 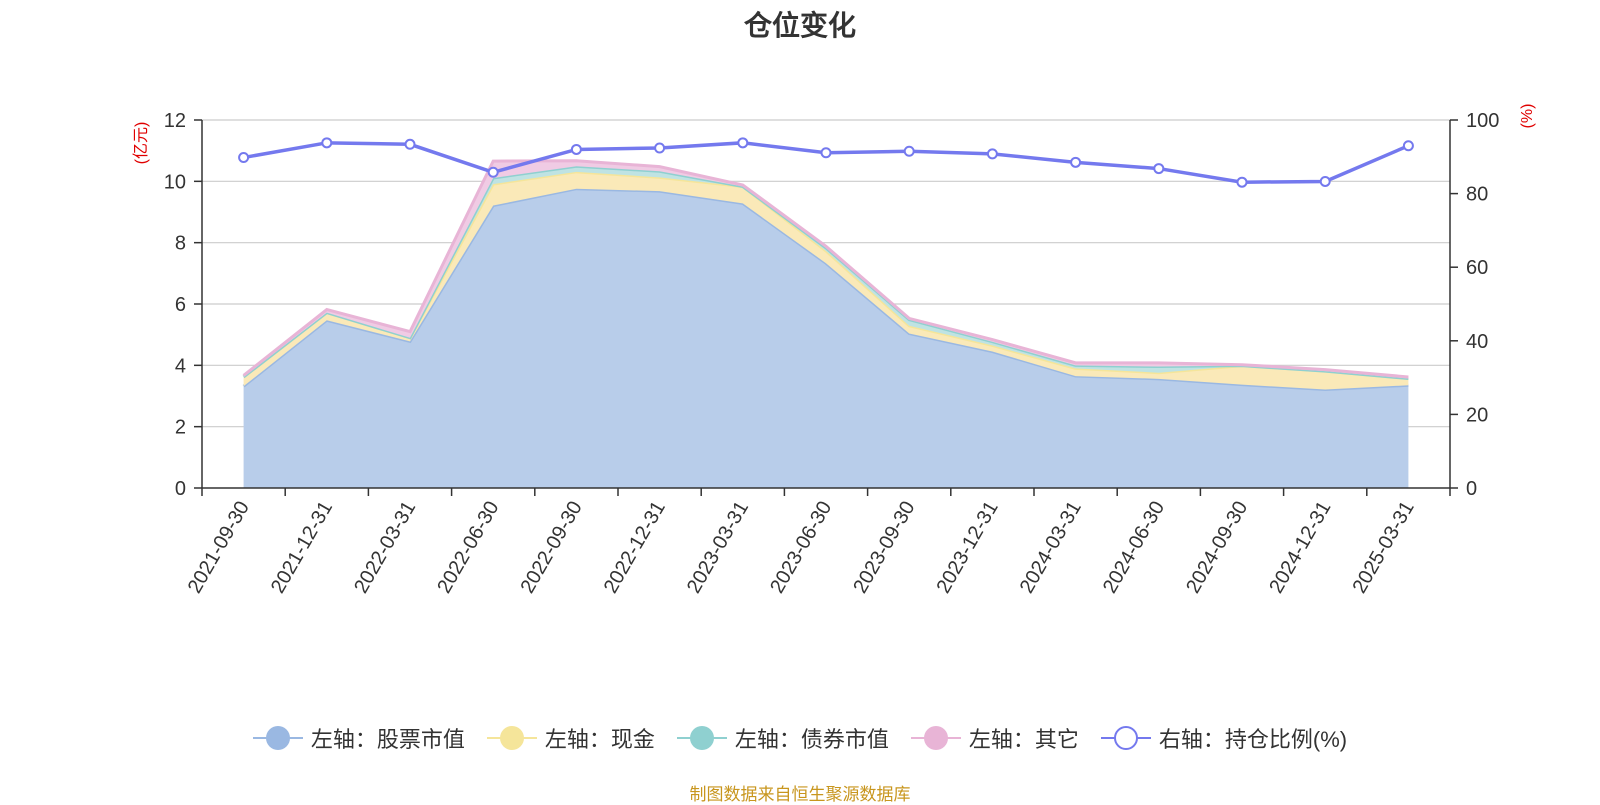 What do you see at coordinates (1134, 548) in the screenshot?
I see `x-axis-tick-label: 2024-06-30` at bounding box center [1134, 548].